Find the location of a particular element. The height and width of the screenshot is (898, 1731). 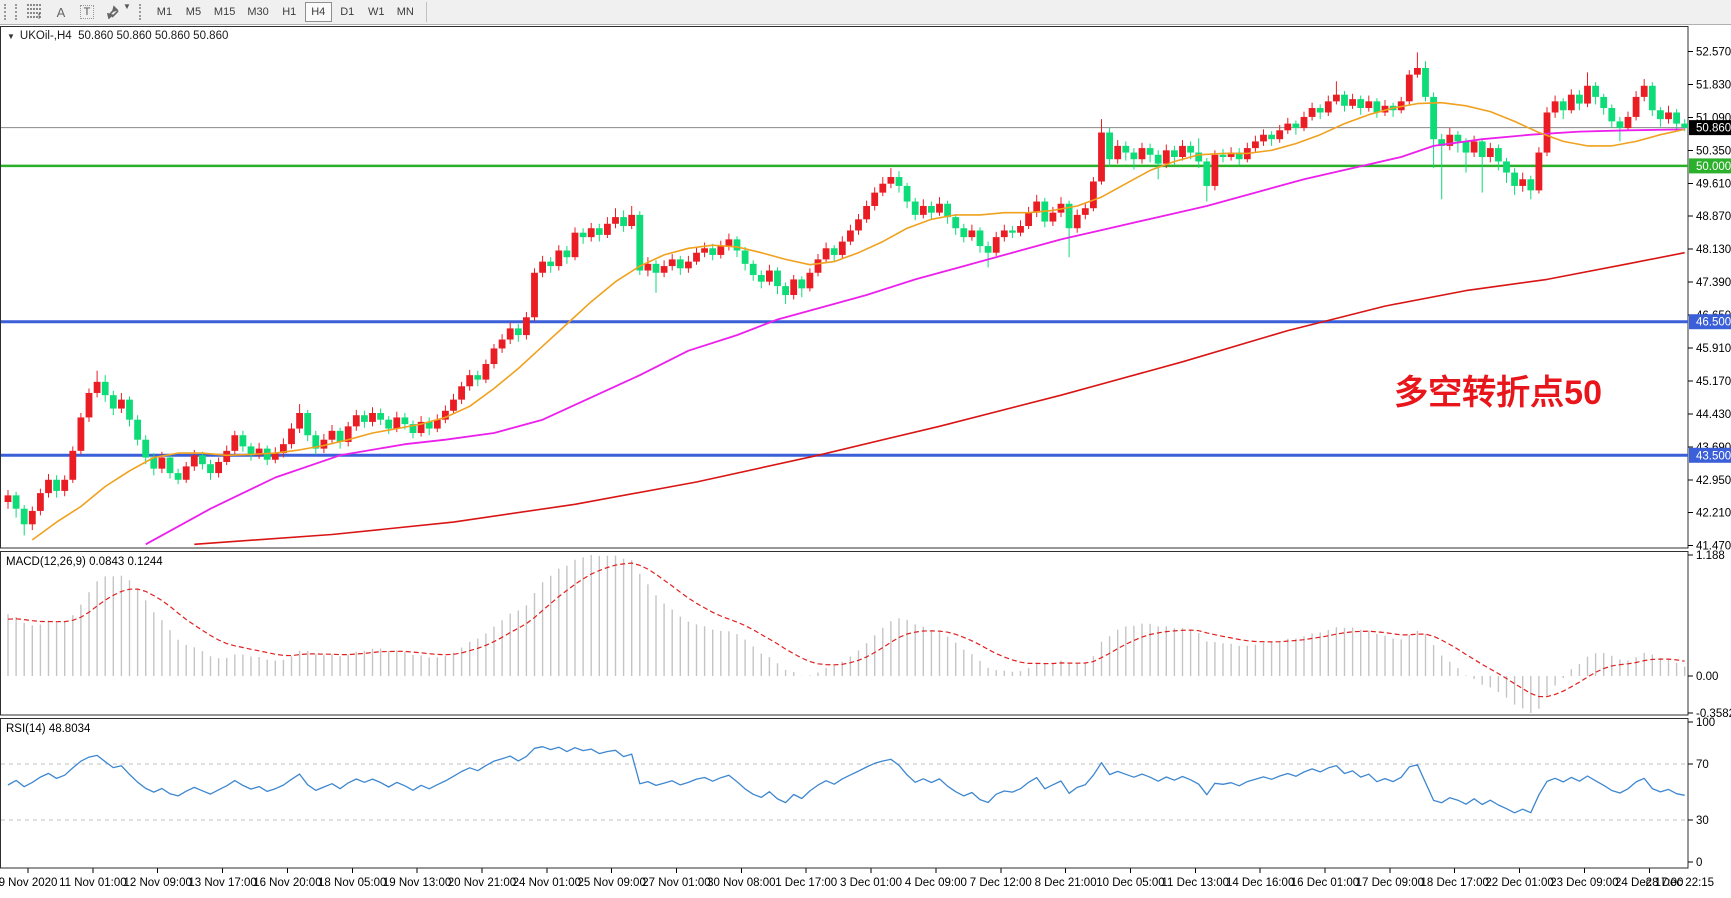

time-tick-label: 13 Nov 17:00 is located at coordinates (222, 883).